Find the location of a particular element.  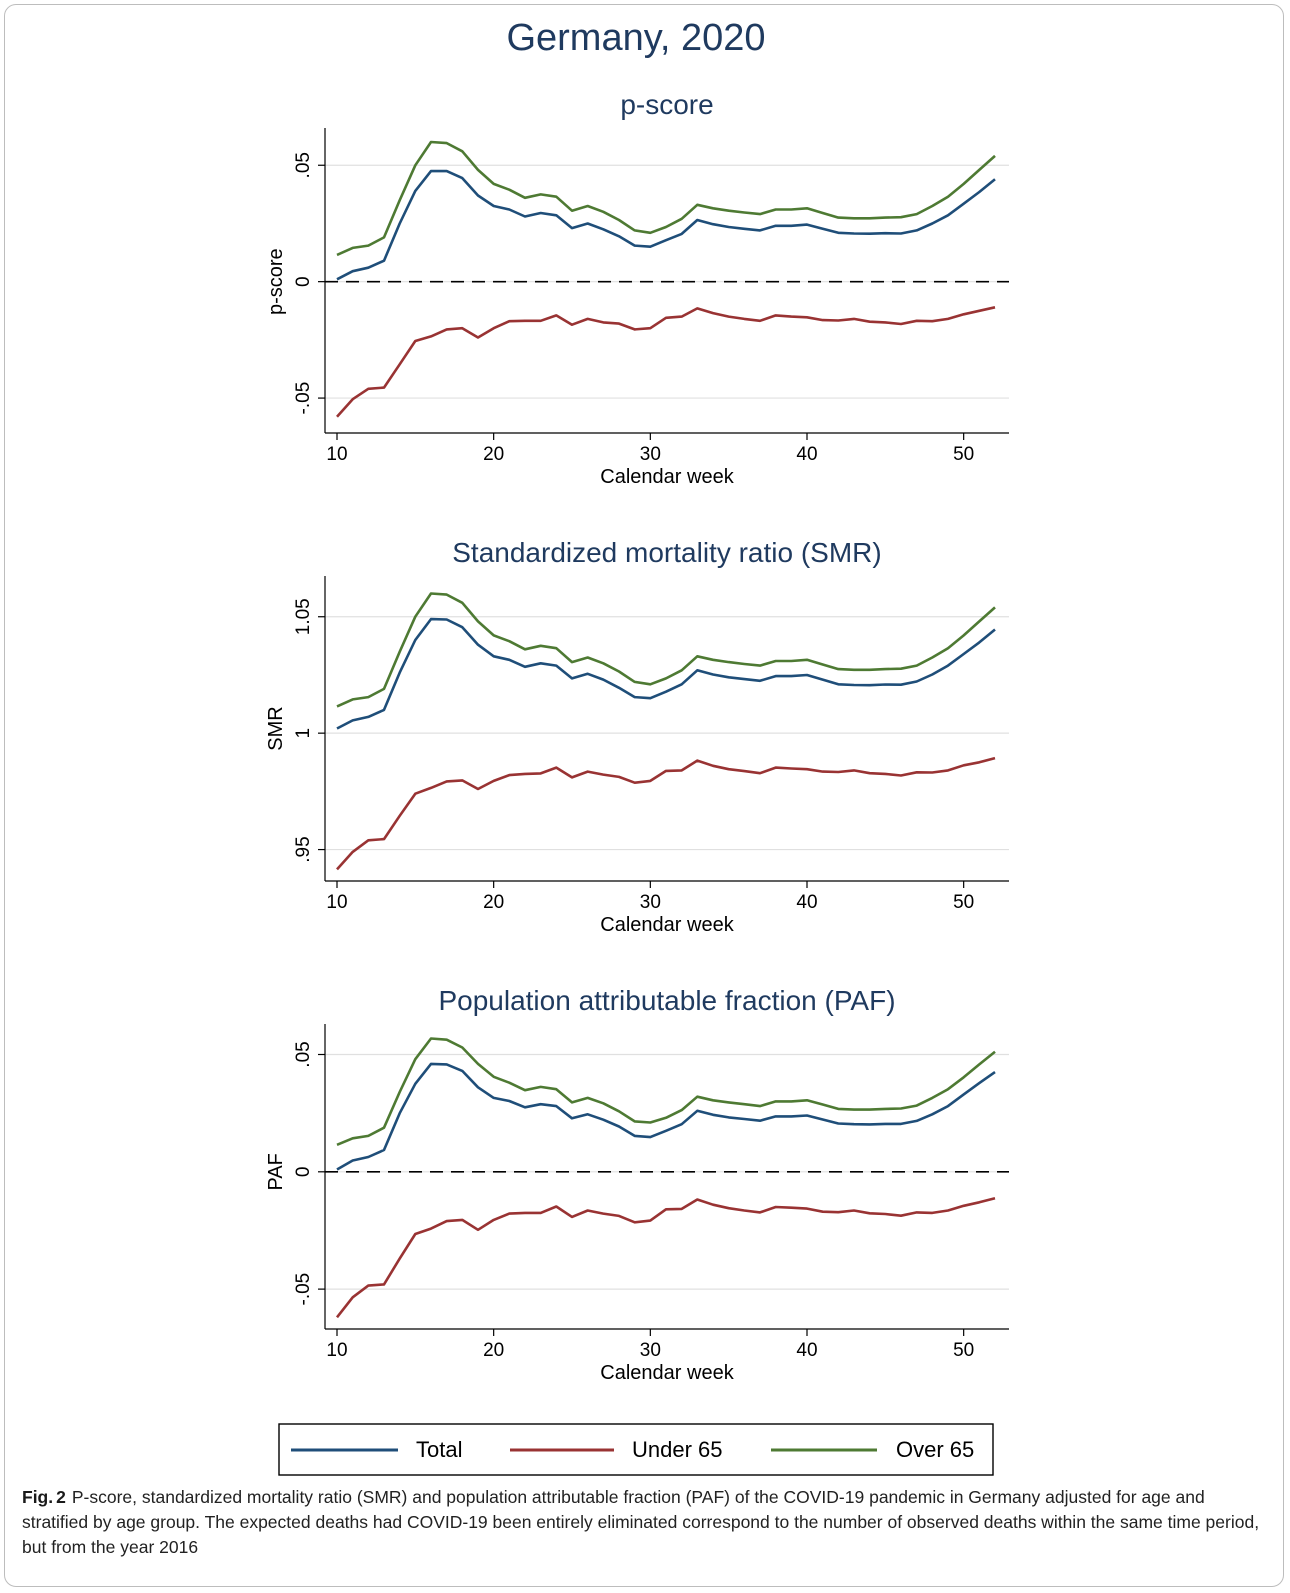

y-tick-label: .95 is located at coordinates (303, 849).